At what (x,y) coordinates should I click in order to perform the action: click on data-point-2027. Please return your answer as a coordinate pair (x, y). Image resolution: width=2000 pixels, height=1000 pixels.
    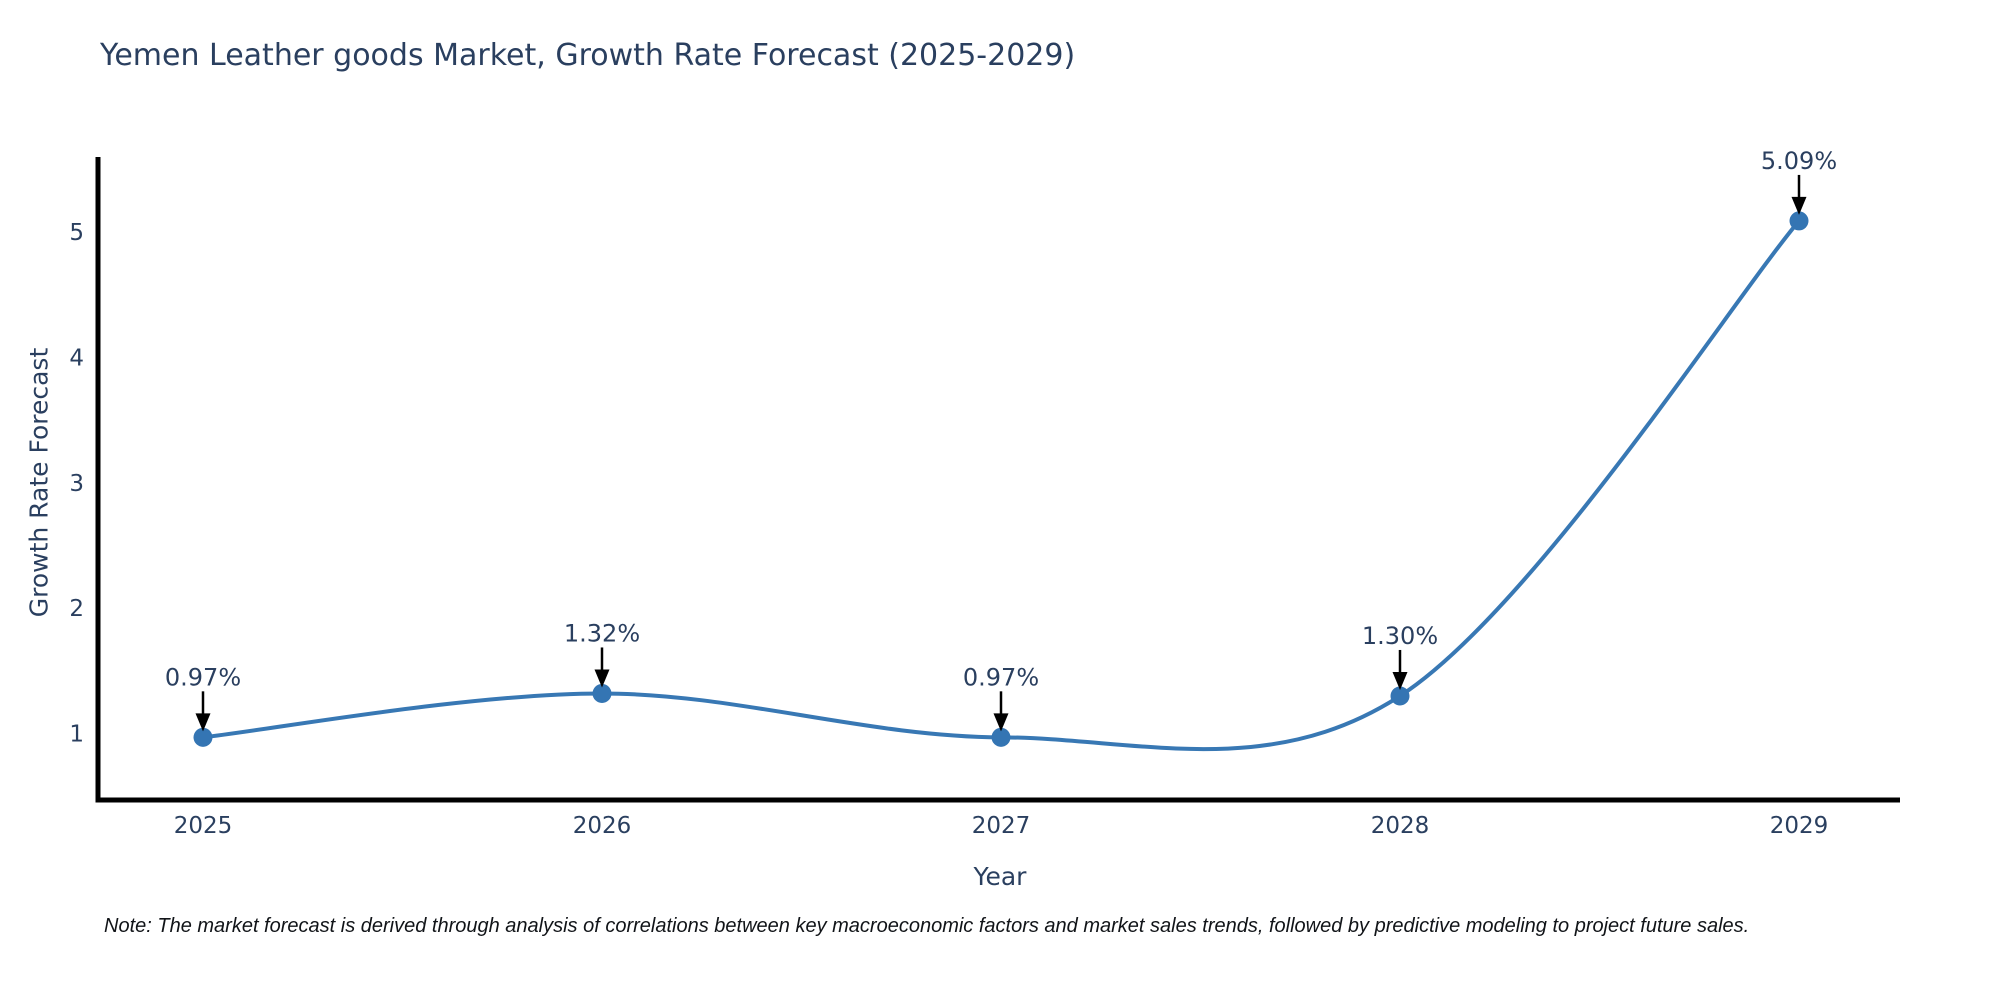
    Looking at the image, I should click on (1001, 737).